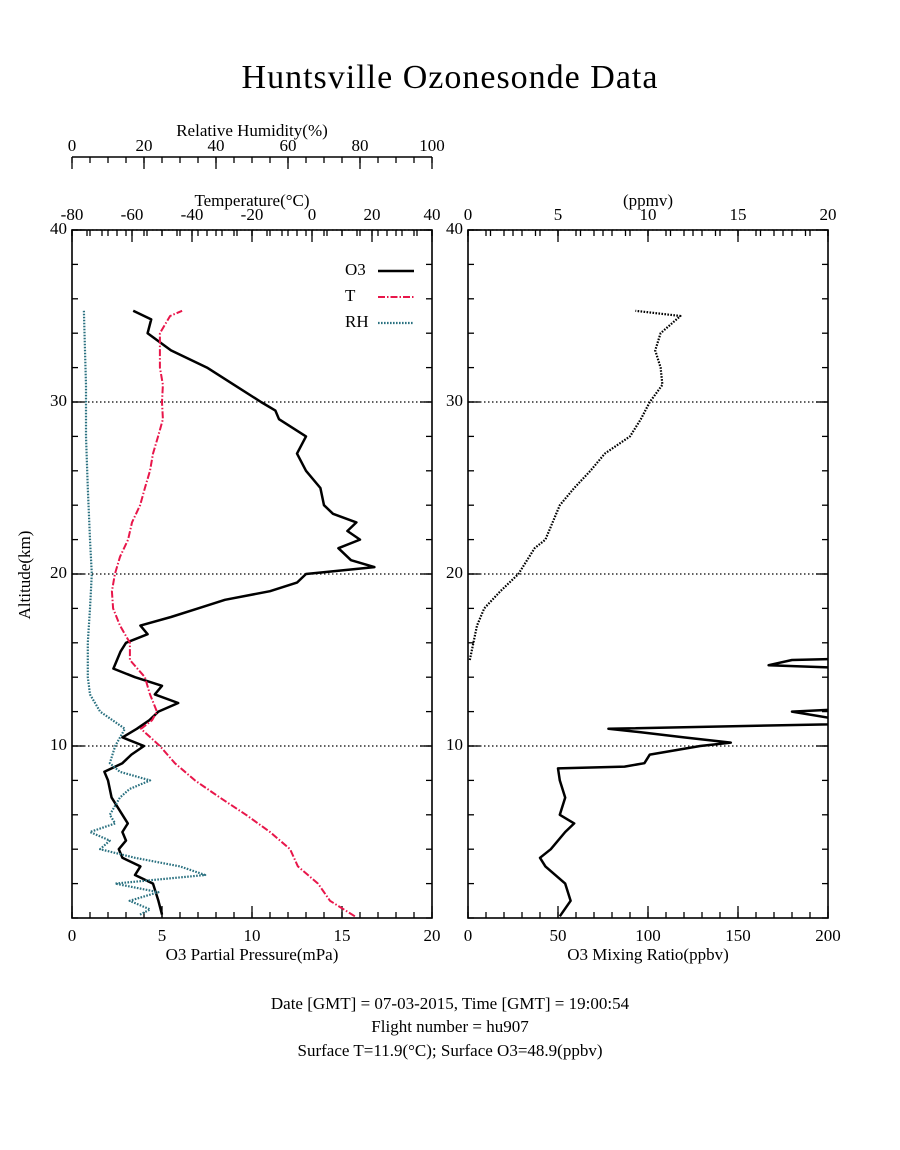 The height and width of the screenshot is (1150, 900). I want to click on x-tick-label: -20, so click(252, 214).